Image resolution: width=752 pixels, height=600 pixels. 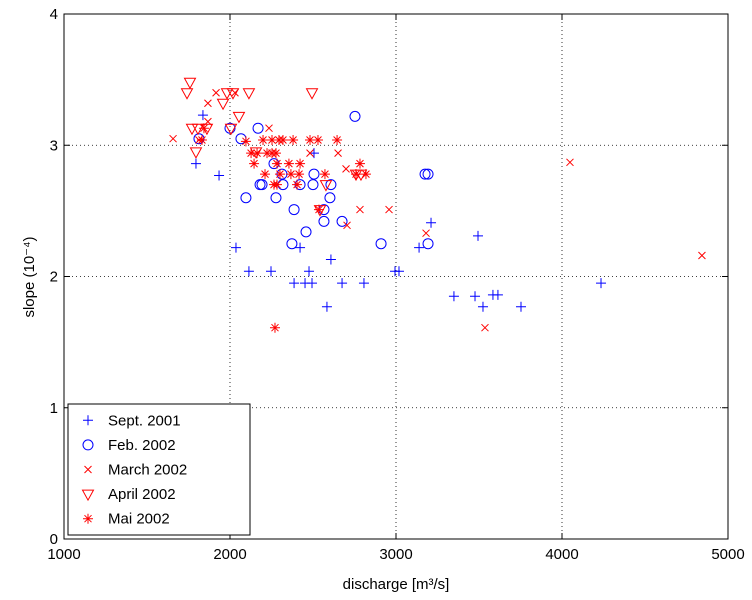 I want to click on x-tick-label: 2000, so click(x=229, y=554).